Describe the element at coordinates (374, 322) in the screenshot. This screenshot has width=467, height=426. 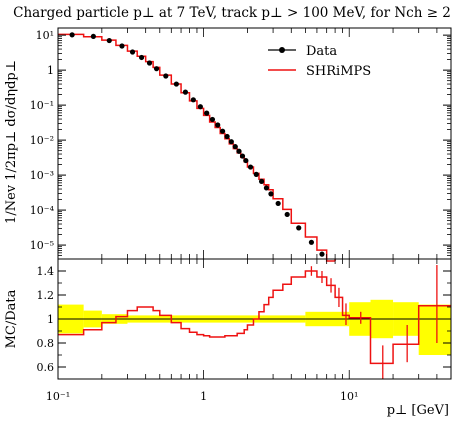
I see `shrimps-ratio-error-bars` at that location.